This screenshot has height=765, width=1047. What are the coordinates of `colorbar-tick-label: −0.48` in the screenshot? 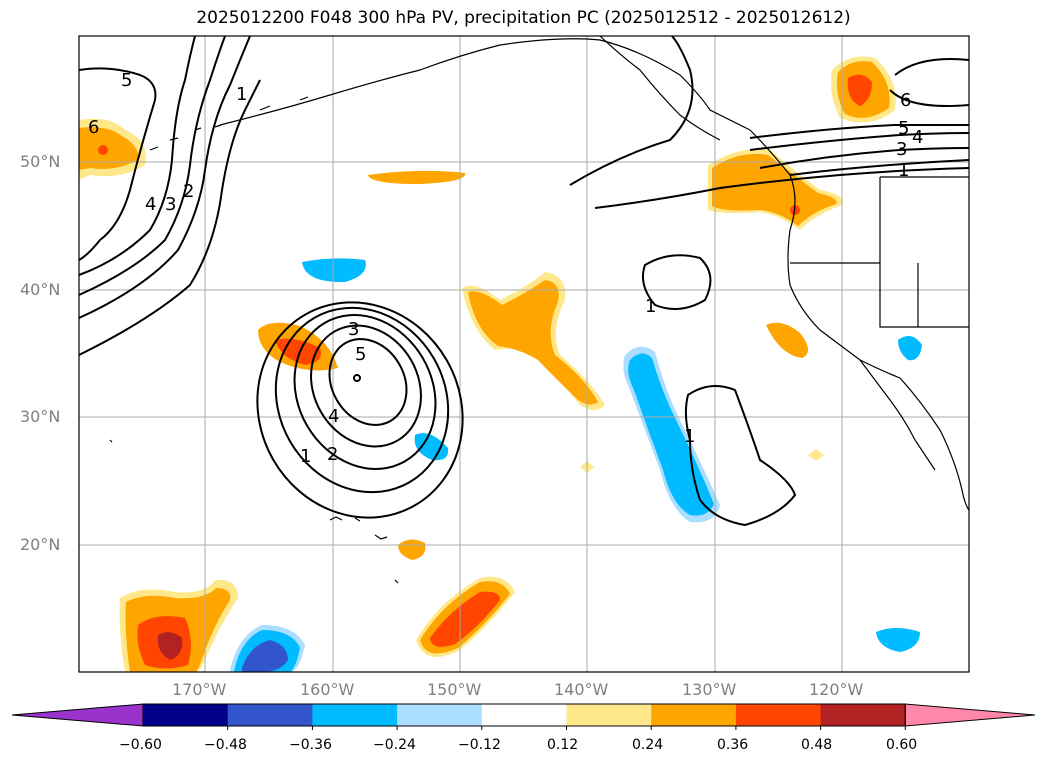 It's located at (225, 745).